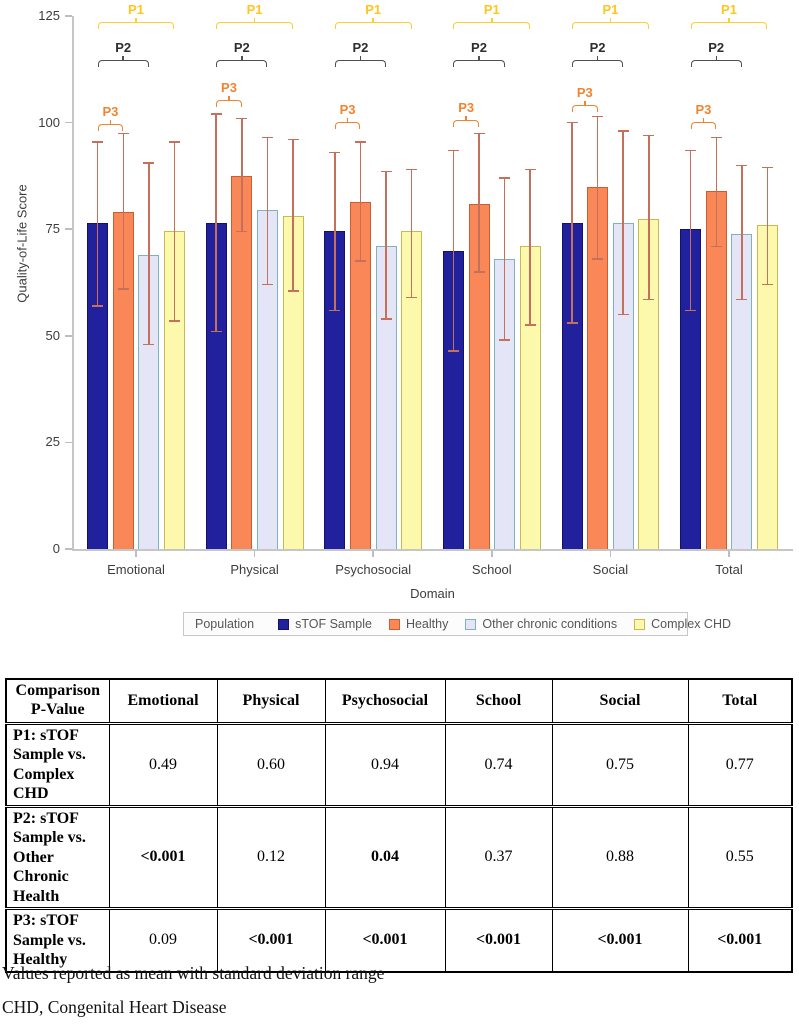  What do you see at coordinates (619, 857) in the screenshot?
I see `p-value-cell: 0.88` at bounding box center [619, 857].